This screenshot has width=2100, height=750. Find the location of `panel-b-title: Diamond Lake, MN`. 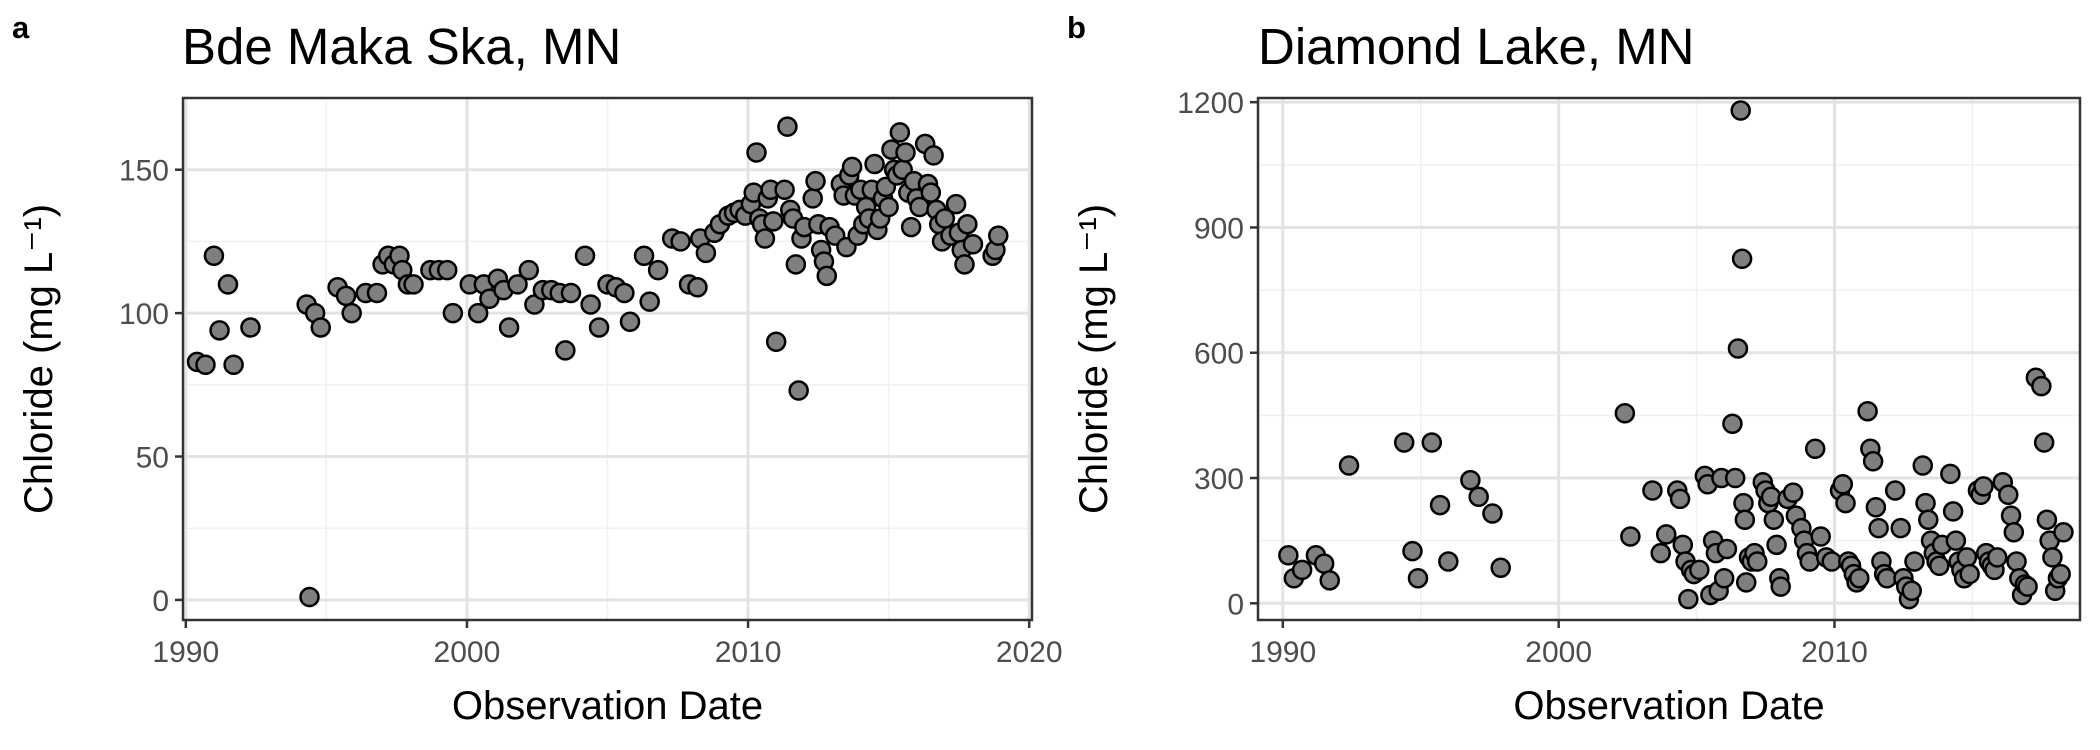

panel-b-title: Diamond Lake, MN is located at coordinates (1476, 46).